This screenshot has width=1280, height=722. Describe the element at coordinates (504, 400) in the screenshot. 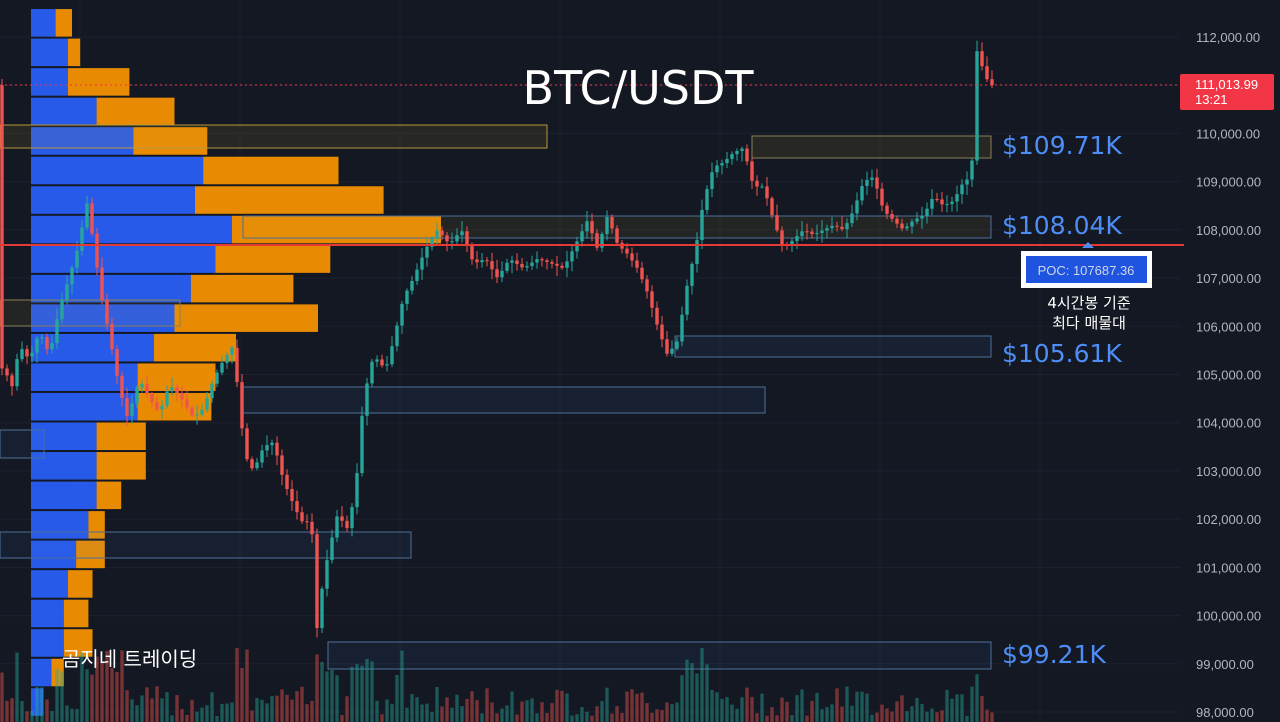

I see `zone-104k` at that location.